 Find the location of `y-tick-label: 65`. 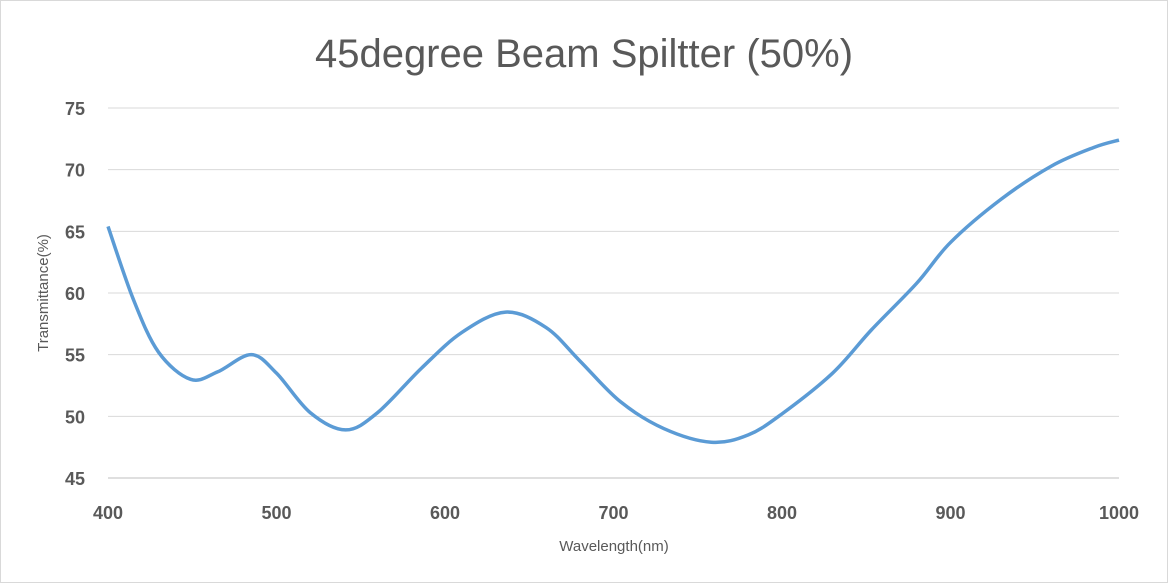

y-tick-label: 65 is located at coordinates (75, 232).